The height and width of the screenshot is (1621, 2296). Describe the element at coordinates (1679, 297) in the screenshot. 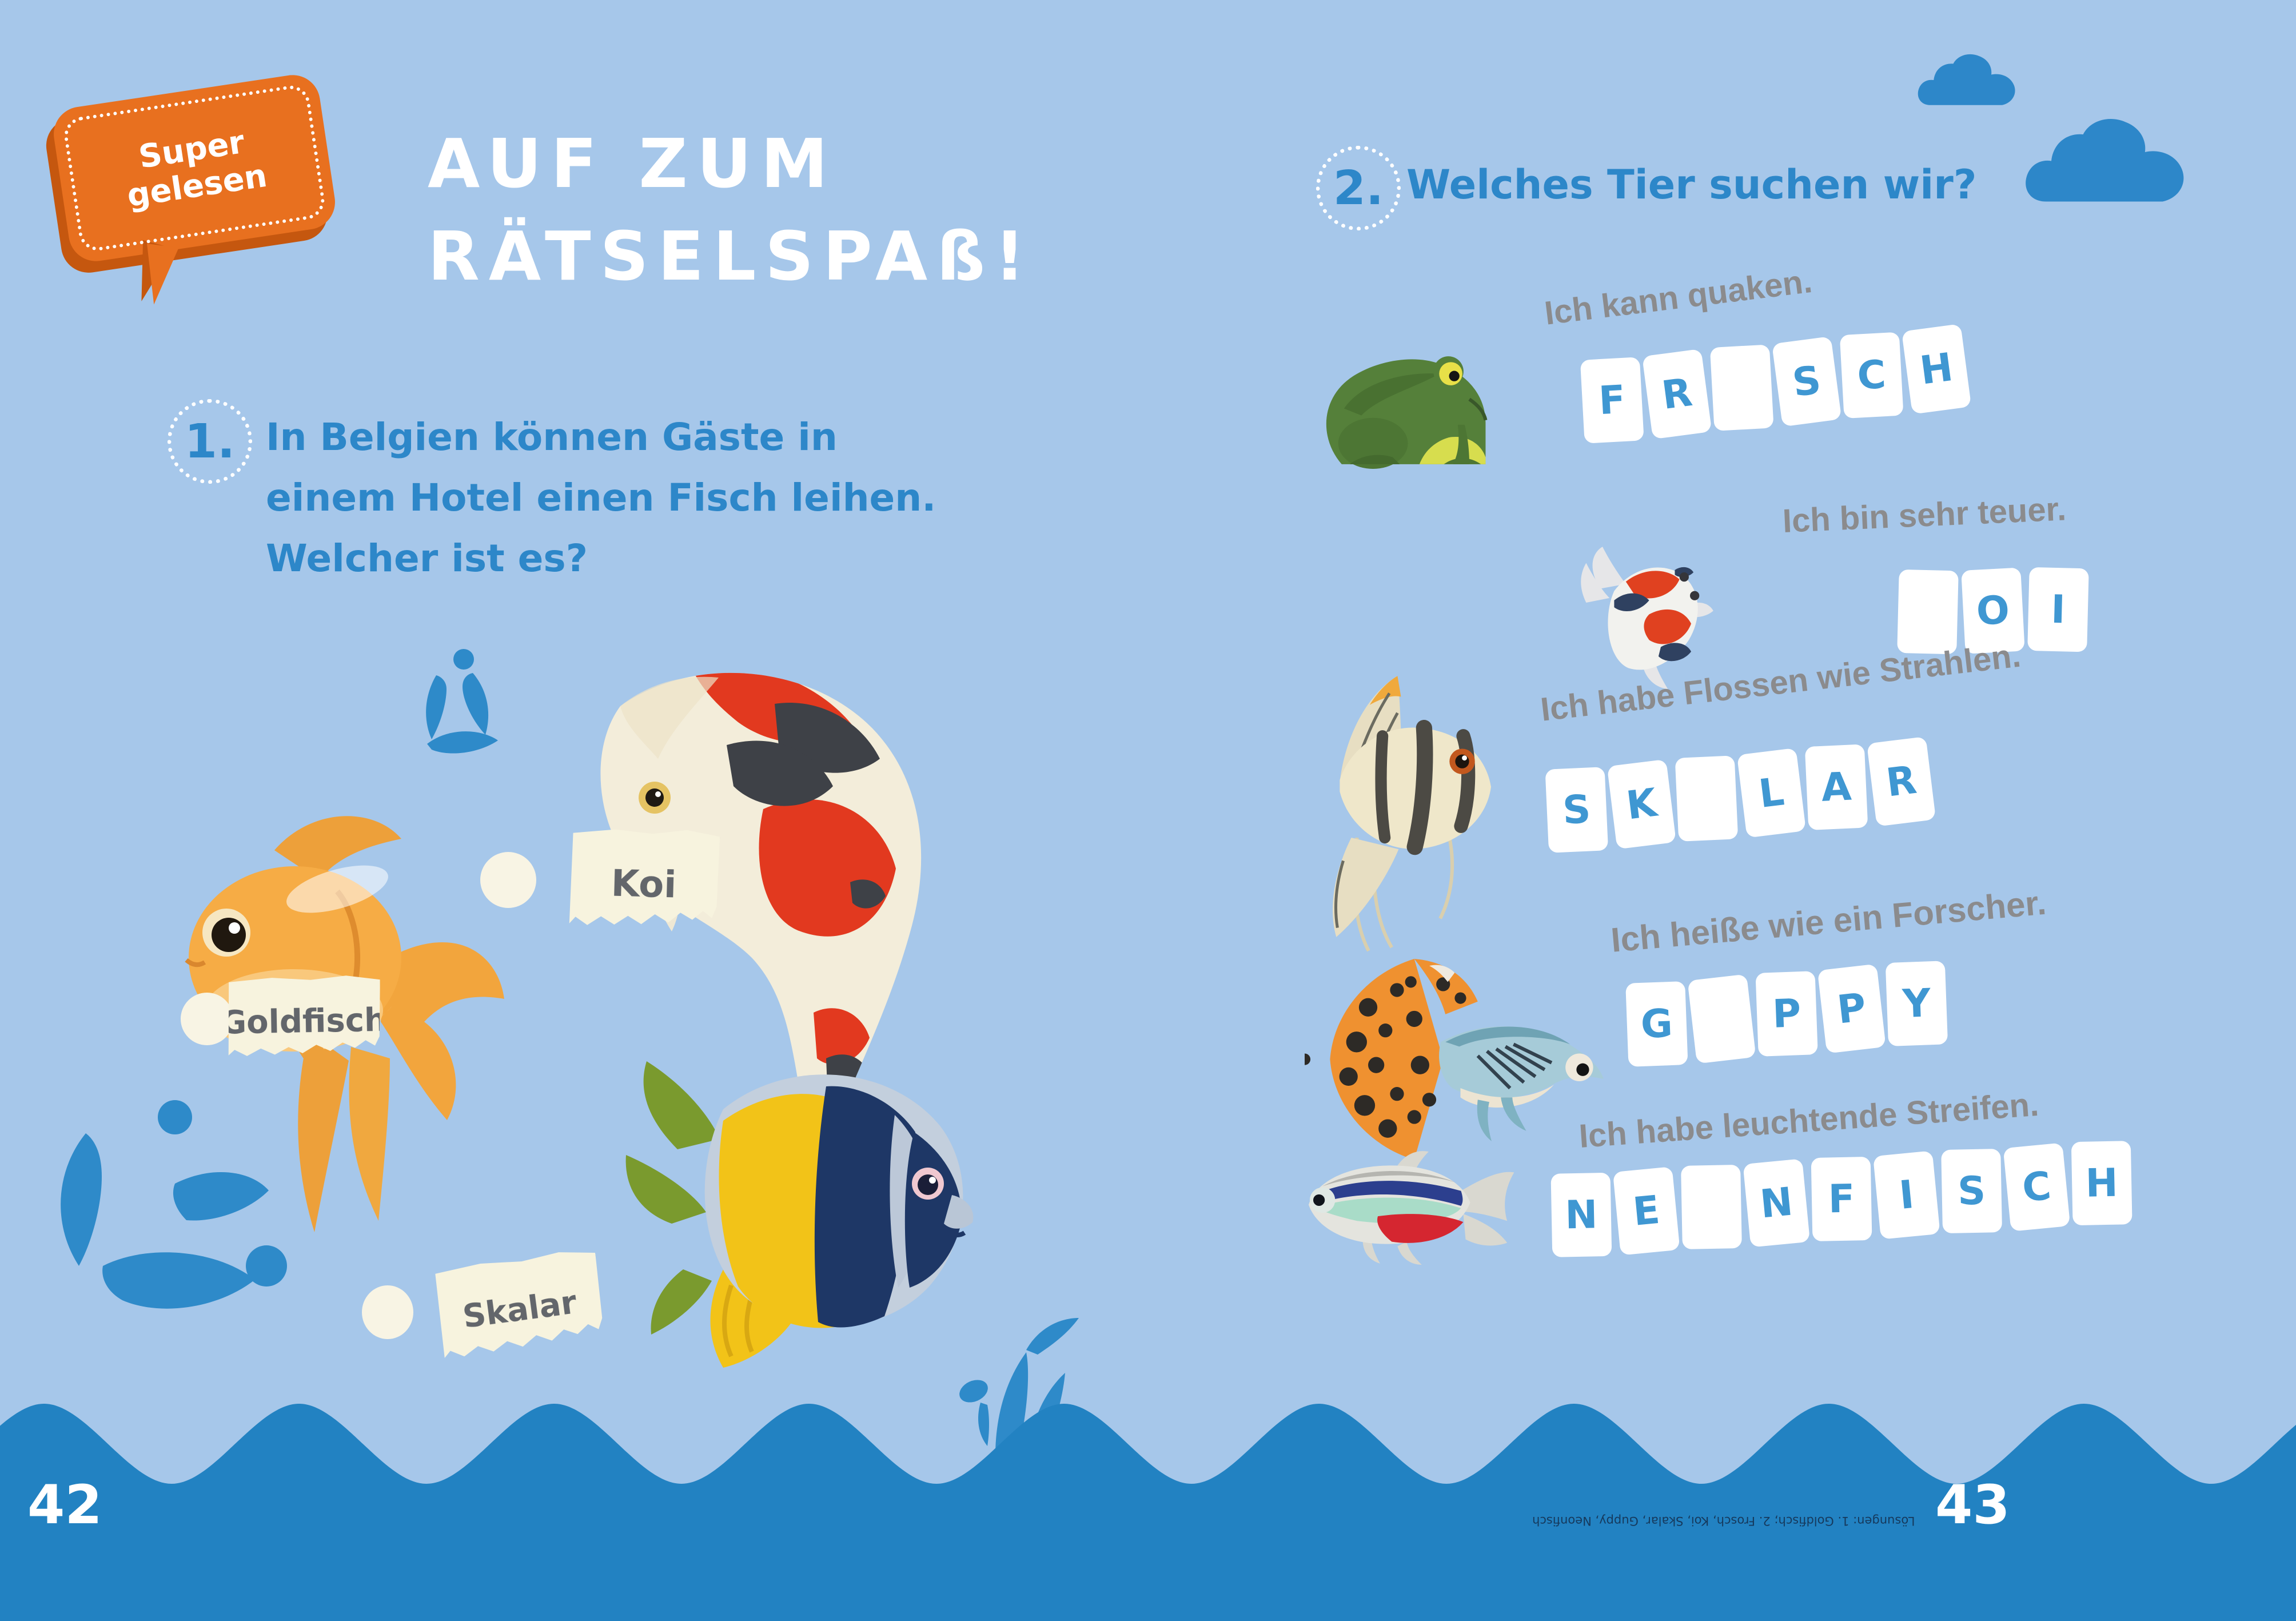

I see `riddle-clue: Ich kann quaken.` at that location.